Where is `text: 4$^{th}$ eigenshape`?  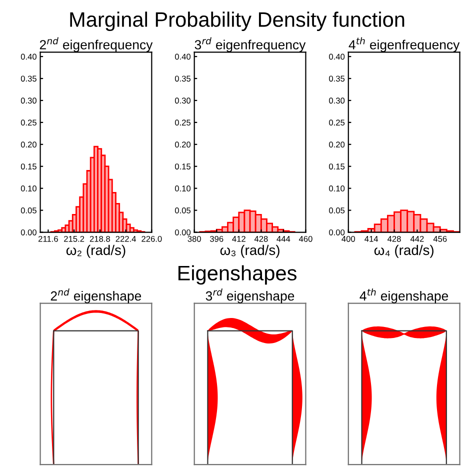 text: 4$^{th}$ eigenshape is located at coordinates (404, 296).